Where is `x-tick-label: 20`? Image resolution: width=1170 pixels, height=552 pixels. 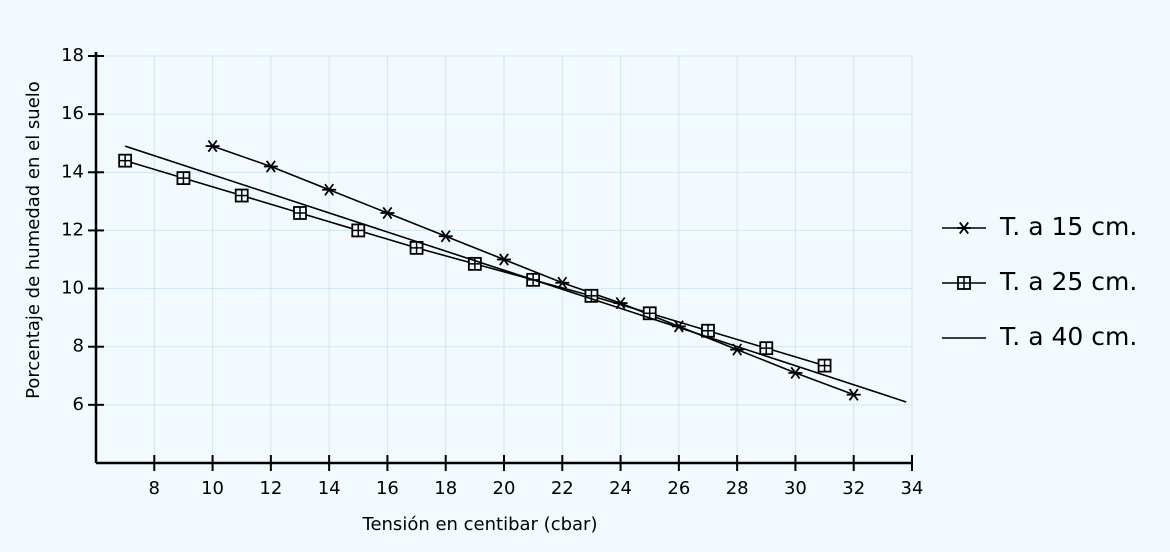
x-tick-label: 20 is located at coordinates (504, 488).